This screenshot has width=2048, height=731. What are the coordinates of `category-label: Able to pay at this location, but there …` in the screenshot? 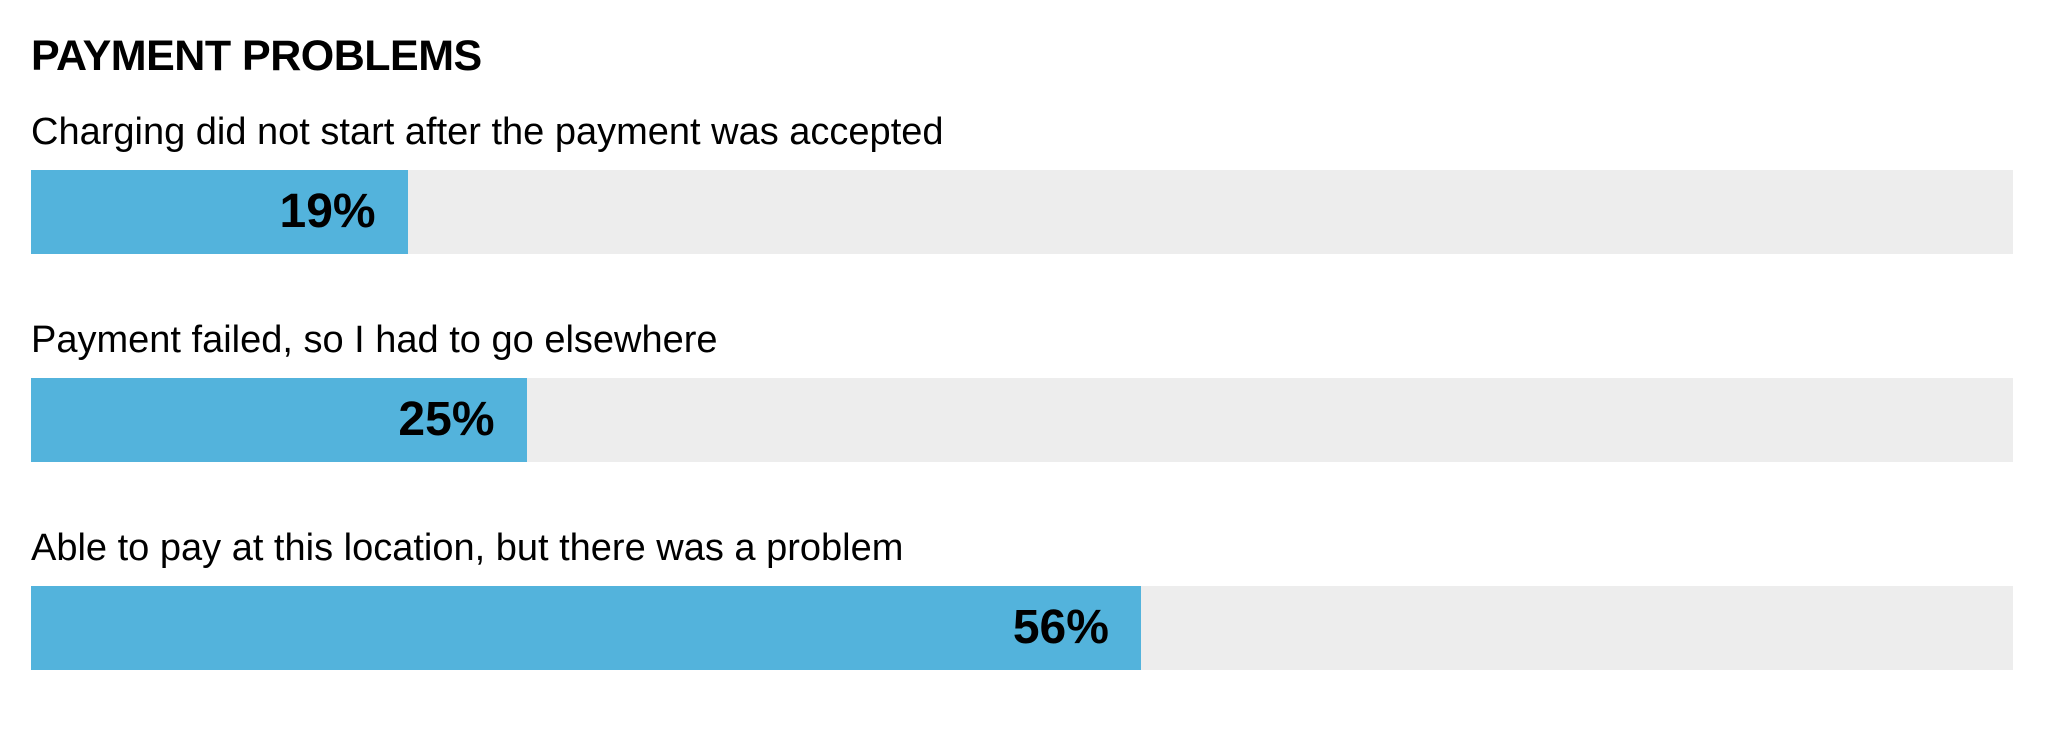 It's located at (467, 548).